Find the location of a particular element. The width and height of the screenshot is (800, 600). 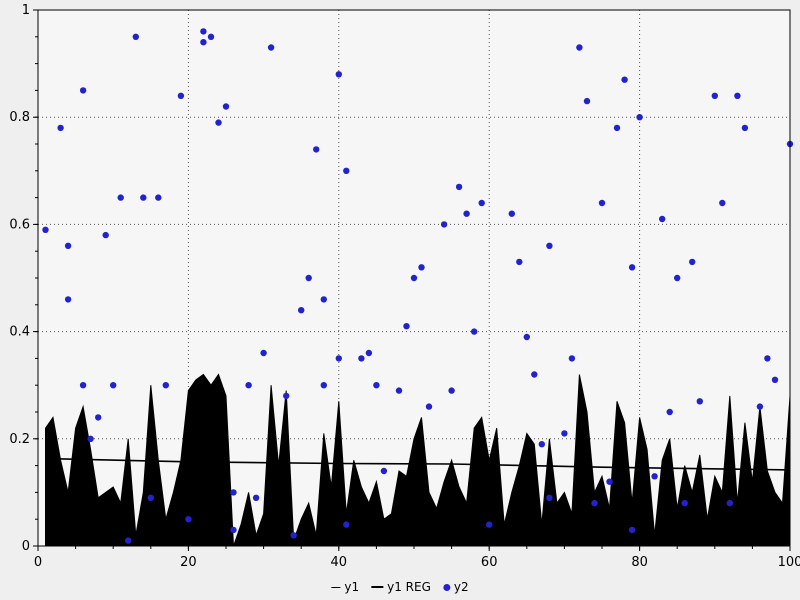

legend-item-y1: y1 is located at coordinates (345, 587).